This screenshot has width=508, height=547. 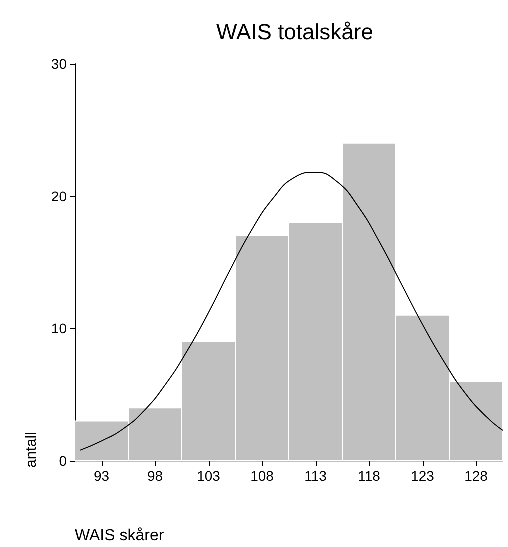 I want to click on x-tick-label: 108, so click(x=262, y=476).